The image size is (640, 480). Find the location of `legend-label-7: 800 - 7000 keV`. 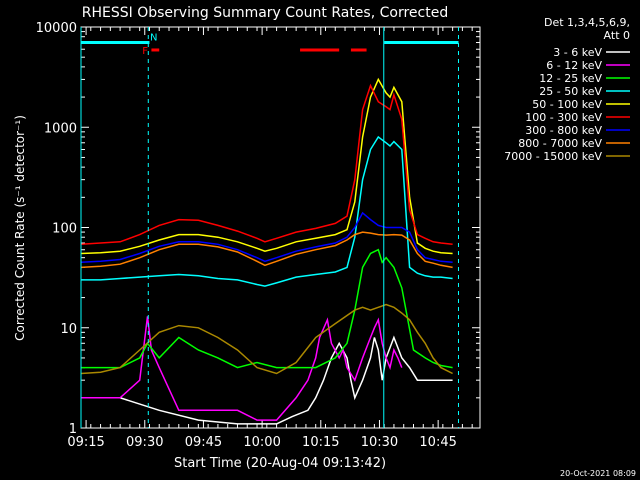

legend-label-7: 800 - 7000 keV is located at coordinates (560, 143).